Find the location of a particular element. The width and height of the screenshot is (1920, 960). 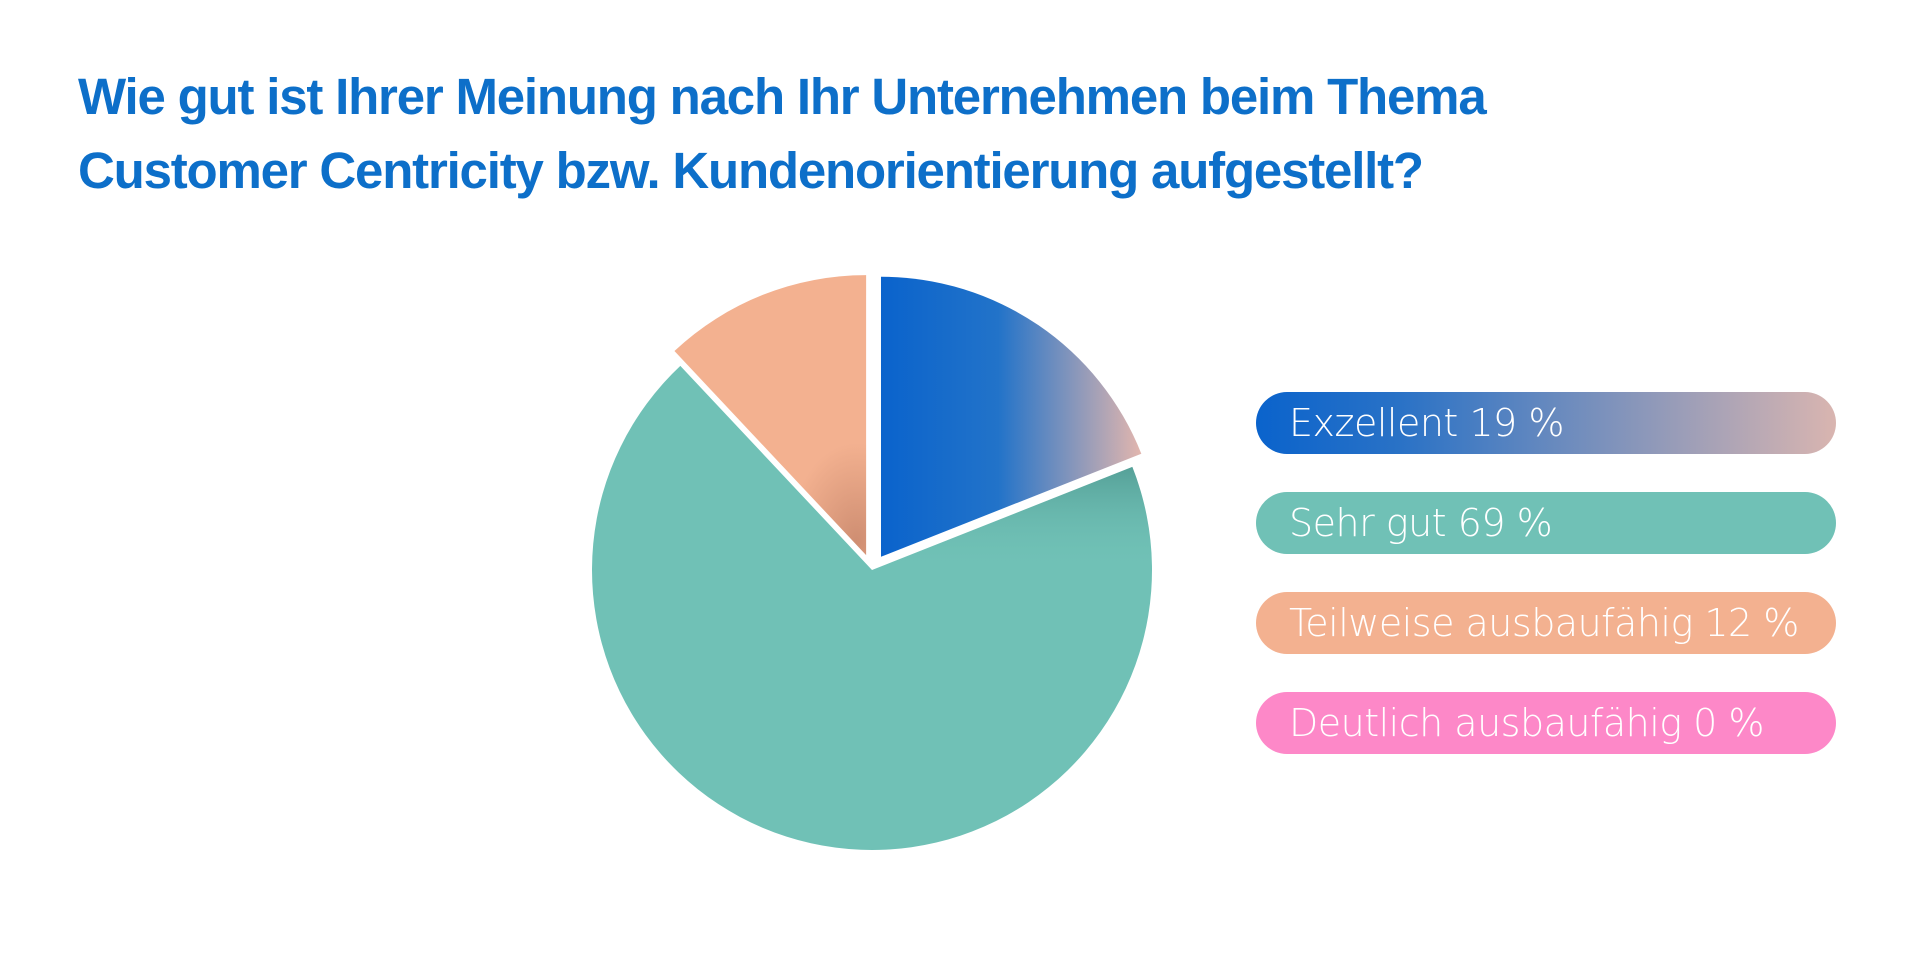

pie-slice-exzellent is located at coordinates (1011, 416).